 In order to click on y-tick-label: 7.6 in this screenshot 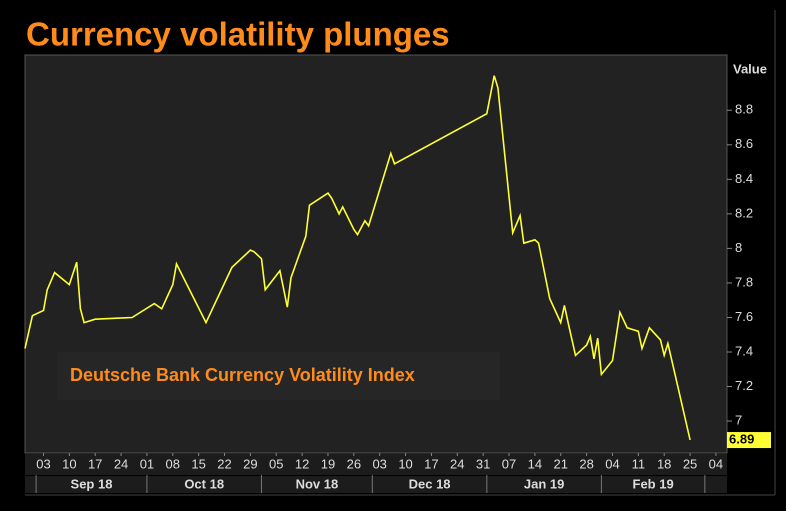, I will do `click(744, 316)`.